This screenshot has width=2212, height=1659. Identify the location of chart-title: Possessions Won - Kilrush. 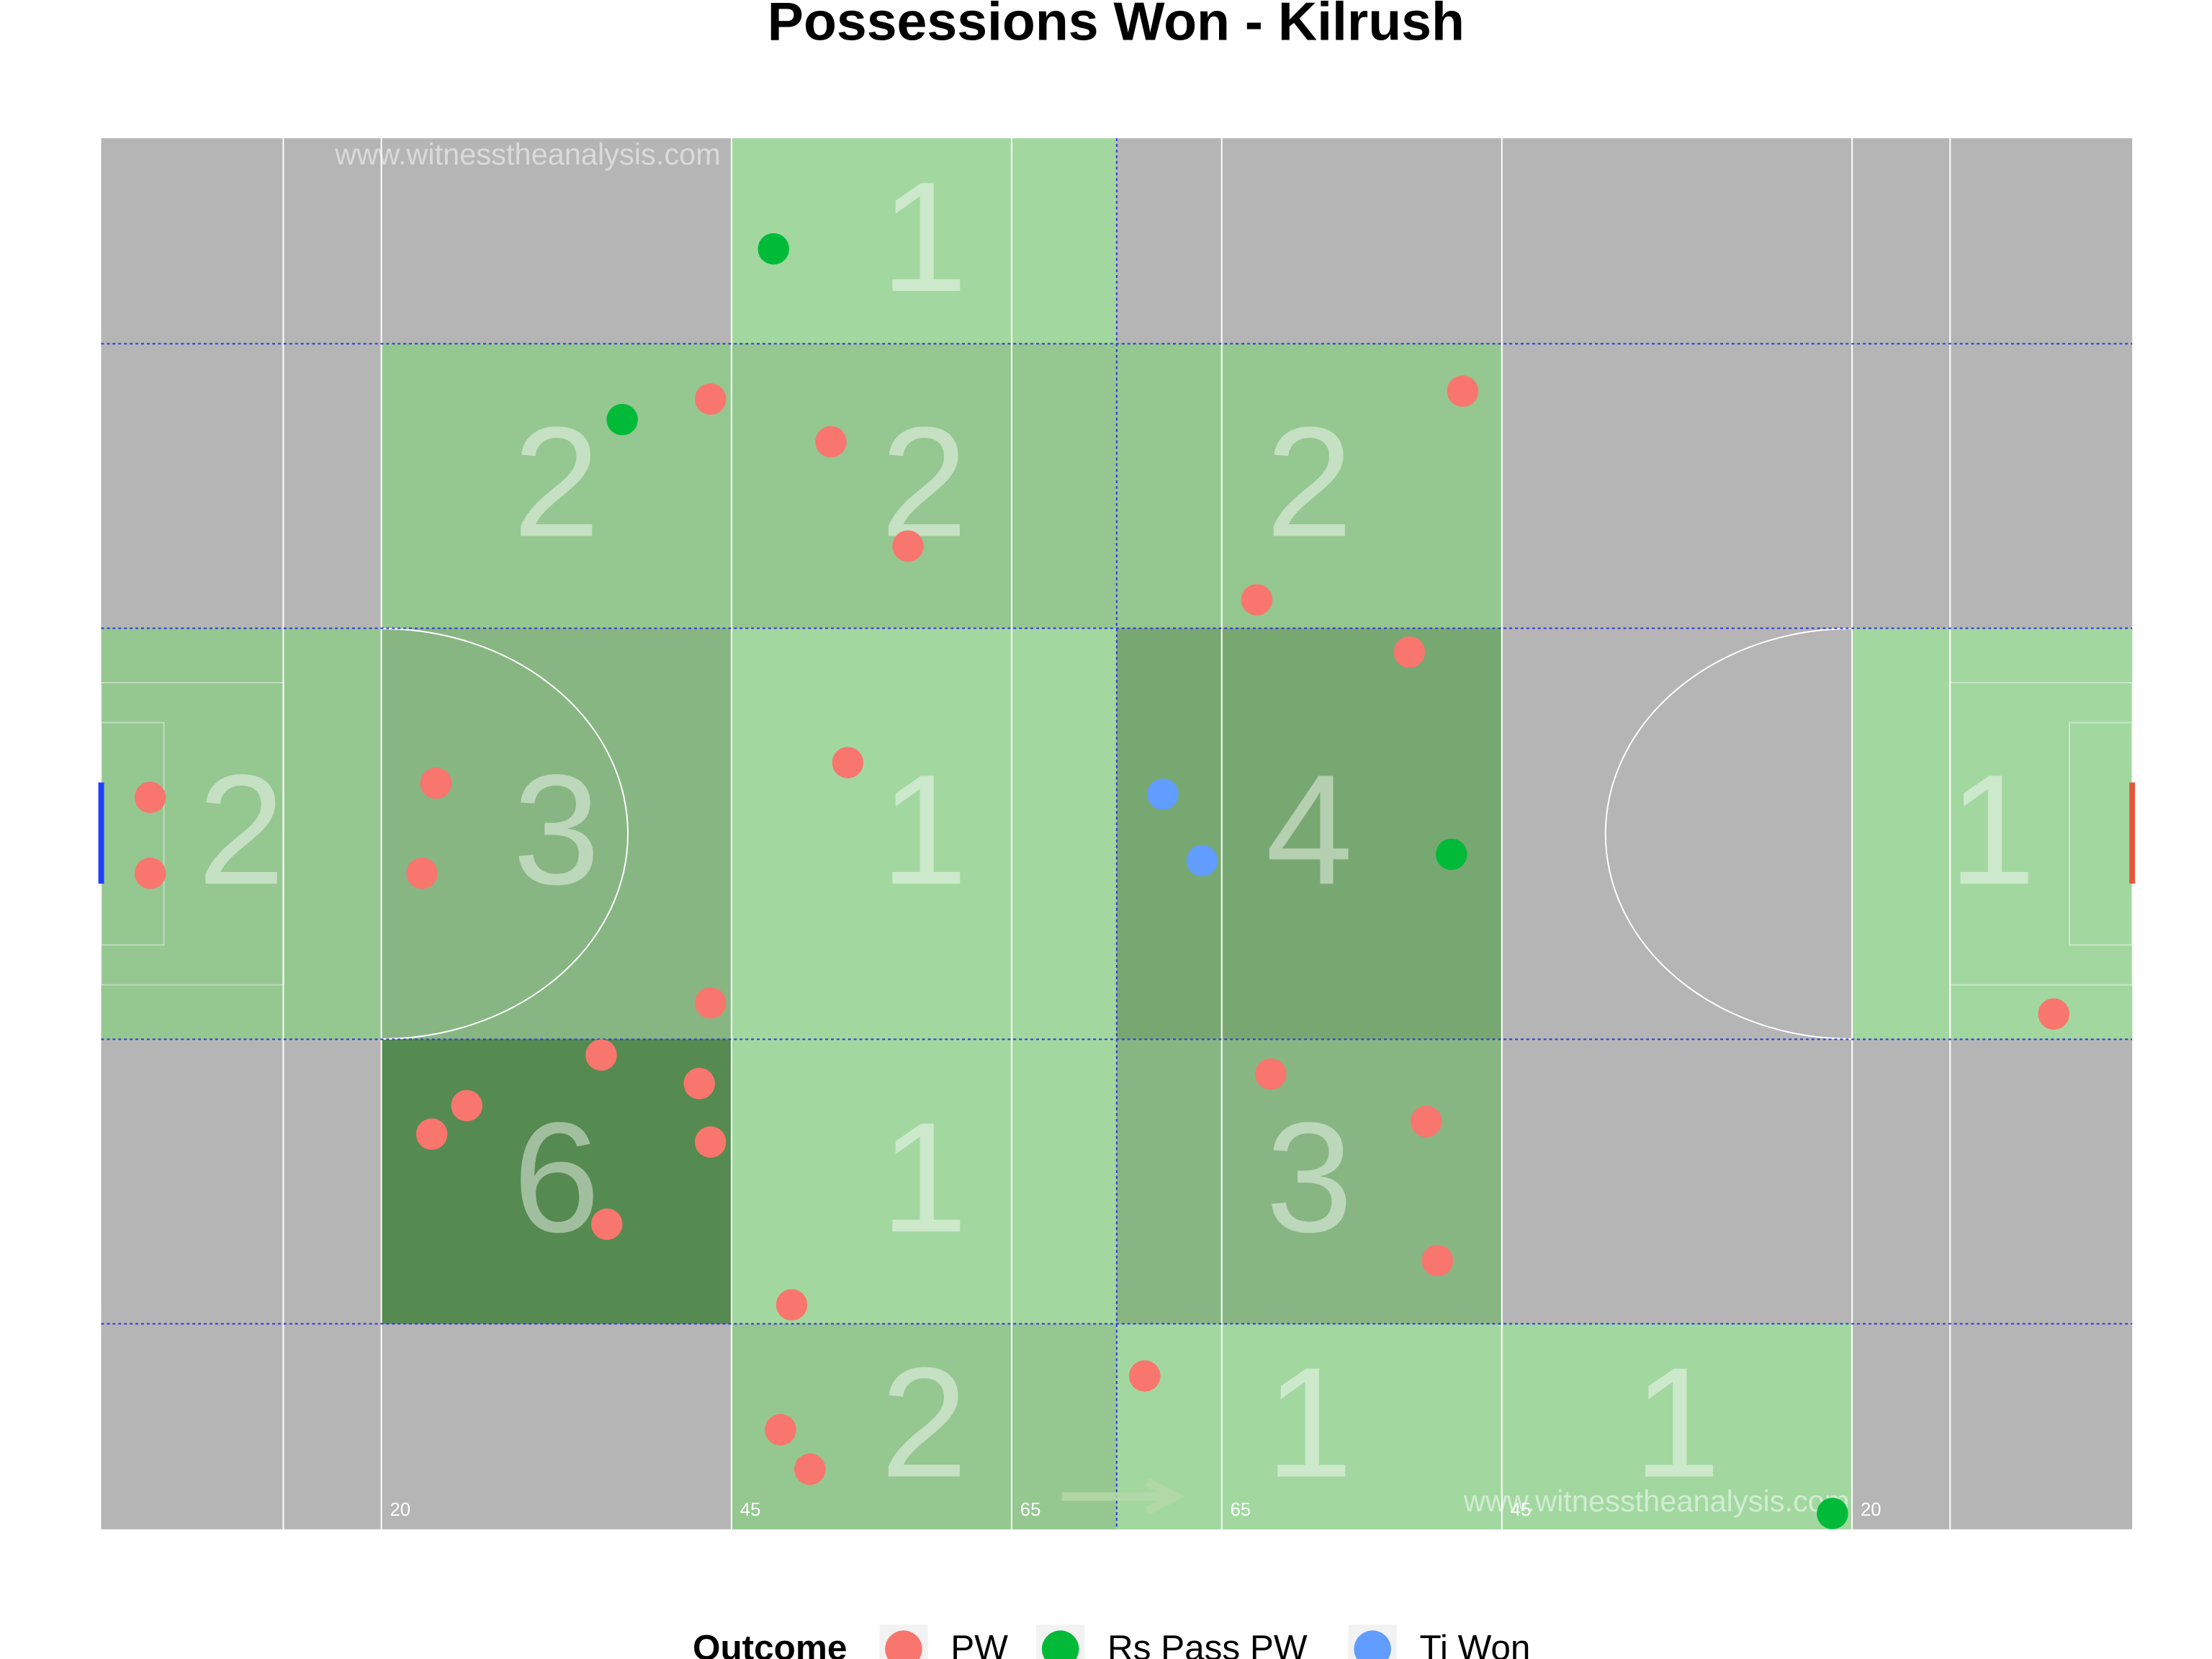
(1116, 26).